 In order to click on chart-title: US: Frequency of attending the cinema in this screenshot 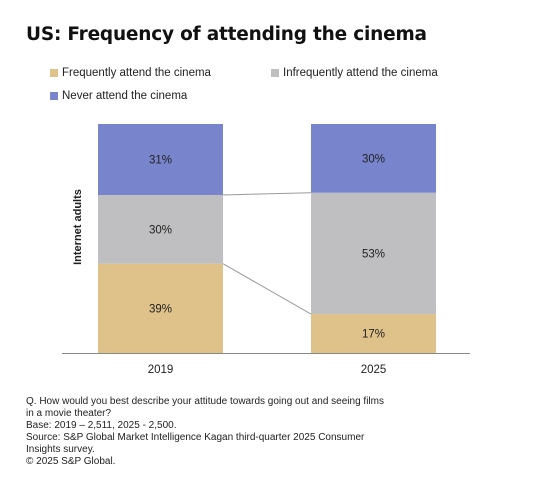, I will do `click(226, 34)`.